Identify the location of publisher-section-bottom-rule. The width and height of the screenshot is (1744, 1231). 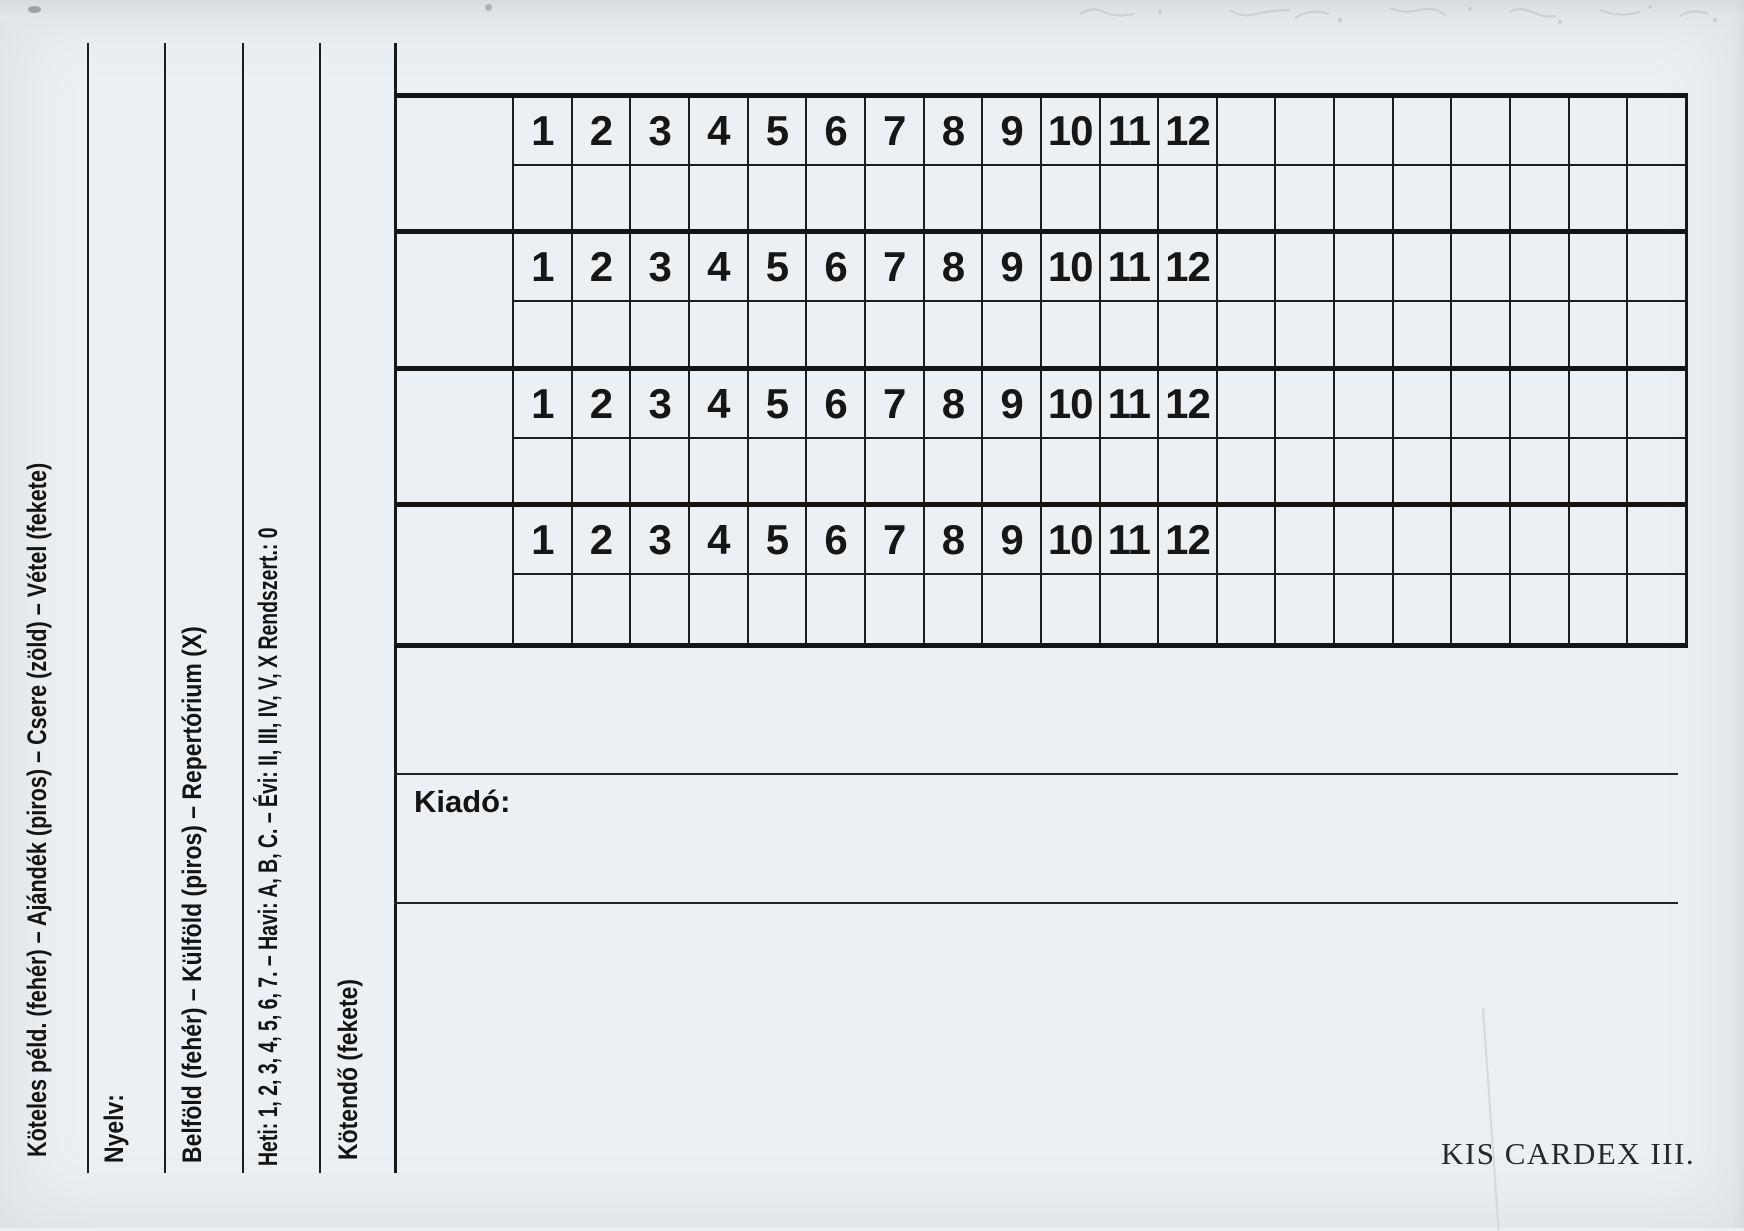
(1036, 903).